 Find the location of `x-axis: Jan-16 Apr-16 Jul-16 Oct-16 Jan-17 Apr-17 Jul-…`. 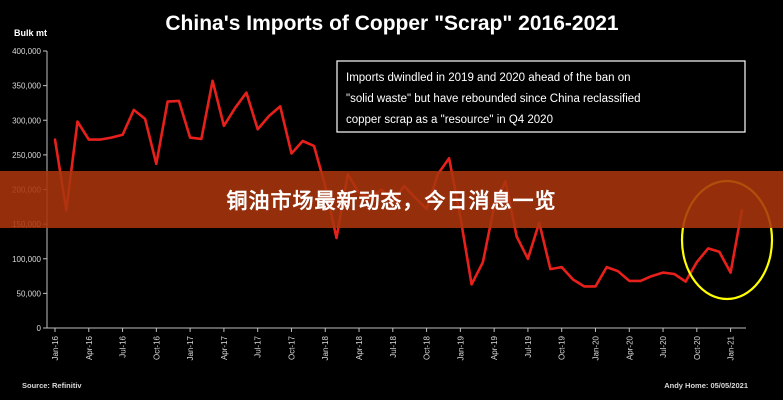

x-axis: Jan-16 Apr-16 Jul-16 Oct-16 Jan-17 Apr-17 Jul-… is located at coordinates (396, 343).